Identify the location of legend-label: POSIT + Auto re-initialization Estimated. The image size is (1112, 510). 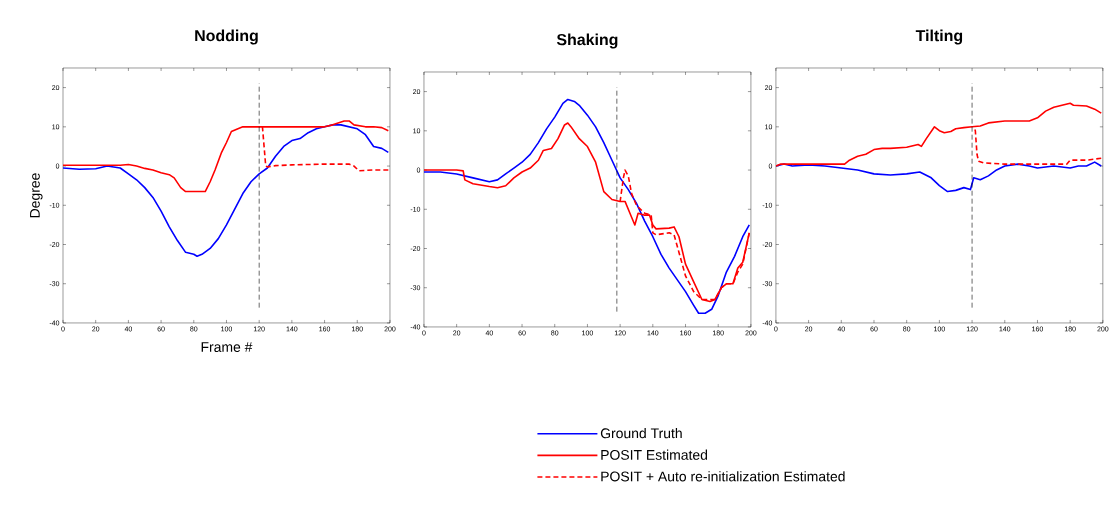
(723, 476).